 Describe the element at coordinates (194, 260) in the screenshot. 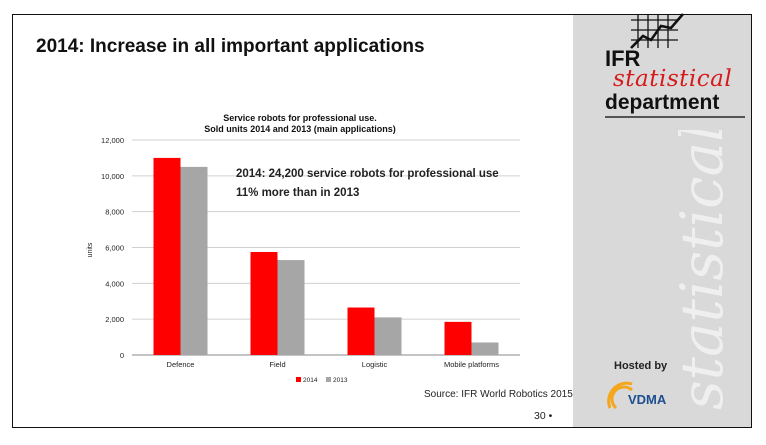

I see `bar-2013-defence` at that location.